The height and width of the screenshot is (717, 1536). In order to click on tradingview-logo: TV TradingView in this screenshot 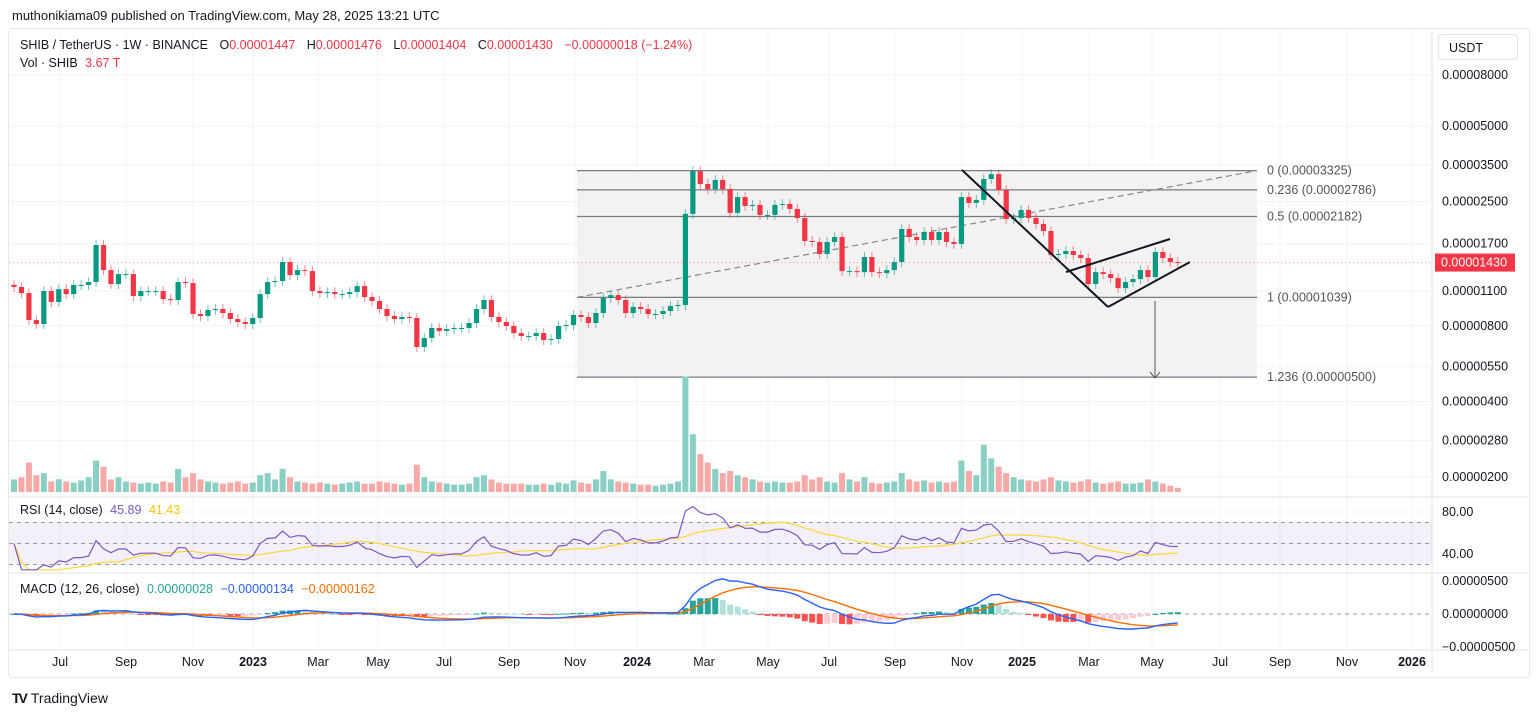, I will do `click(60, 698)`.